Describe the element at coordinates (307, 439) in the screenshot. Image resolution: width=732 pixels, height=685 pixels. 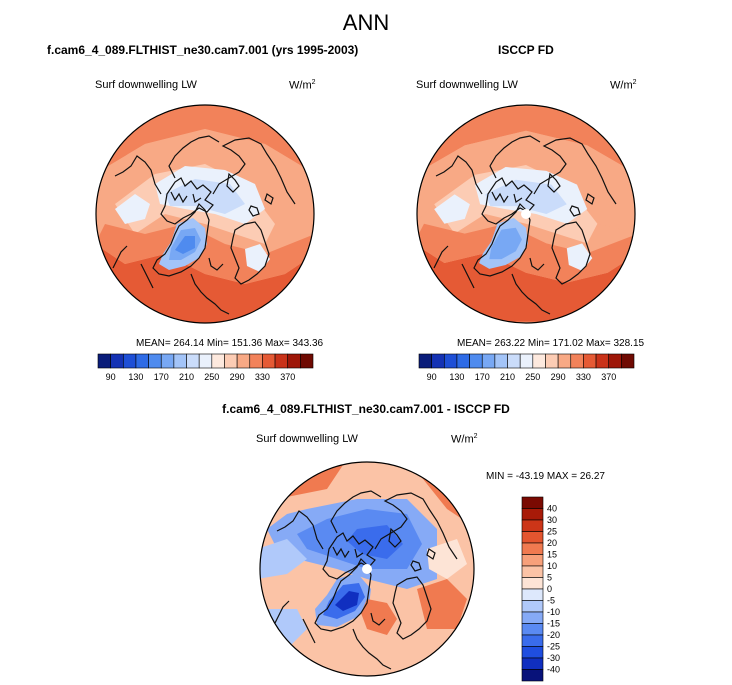
I see `difference-panel-variable: Surf downwelling LW` at that location.